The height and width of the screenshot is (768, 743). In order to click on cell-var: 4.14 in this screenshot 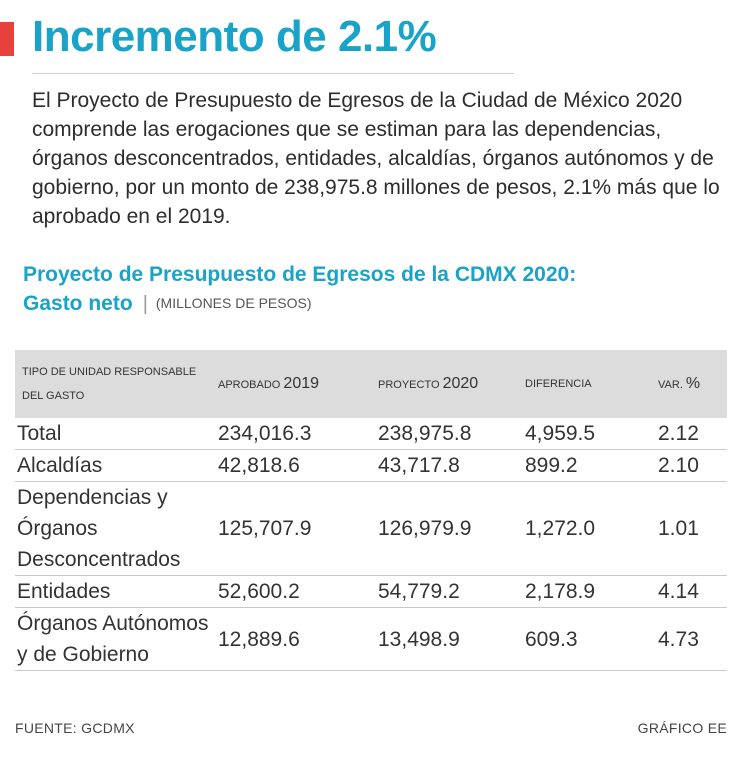, I will do `click(692, 591)`.